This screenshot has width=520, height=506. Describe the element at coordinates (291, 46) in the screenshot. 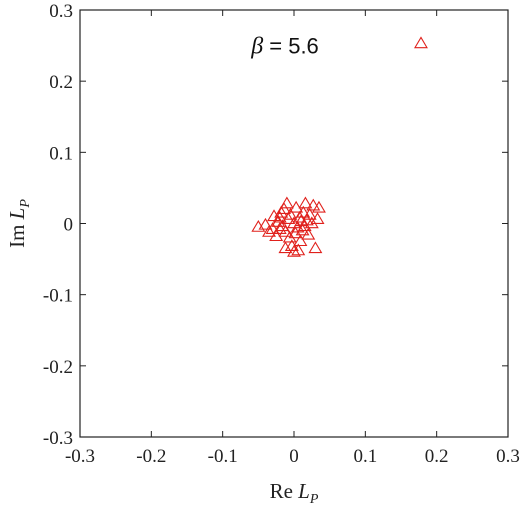

I see `beta-value: = 5.6` at that location.